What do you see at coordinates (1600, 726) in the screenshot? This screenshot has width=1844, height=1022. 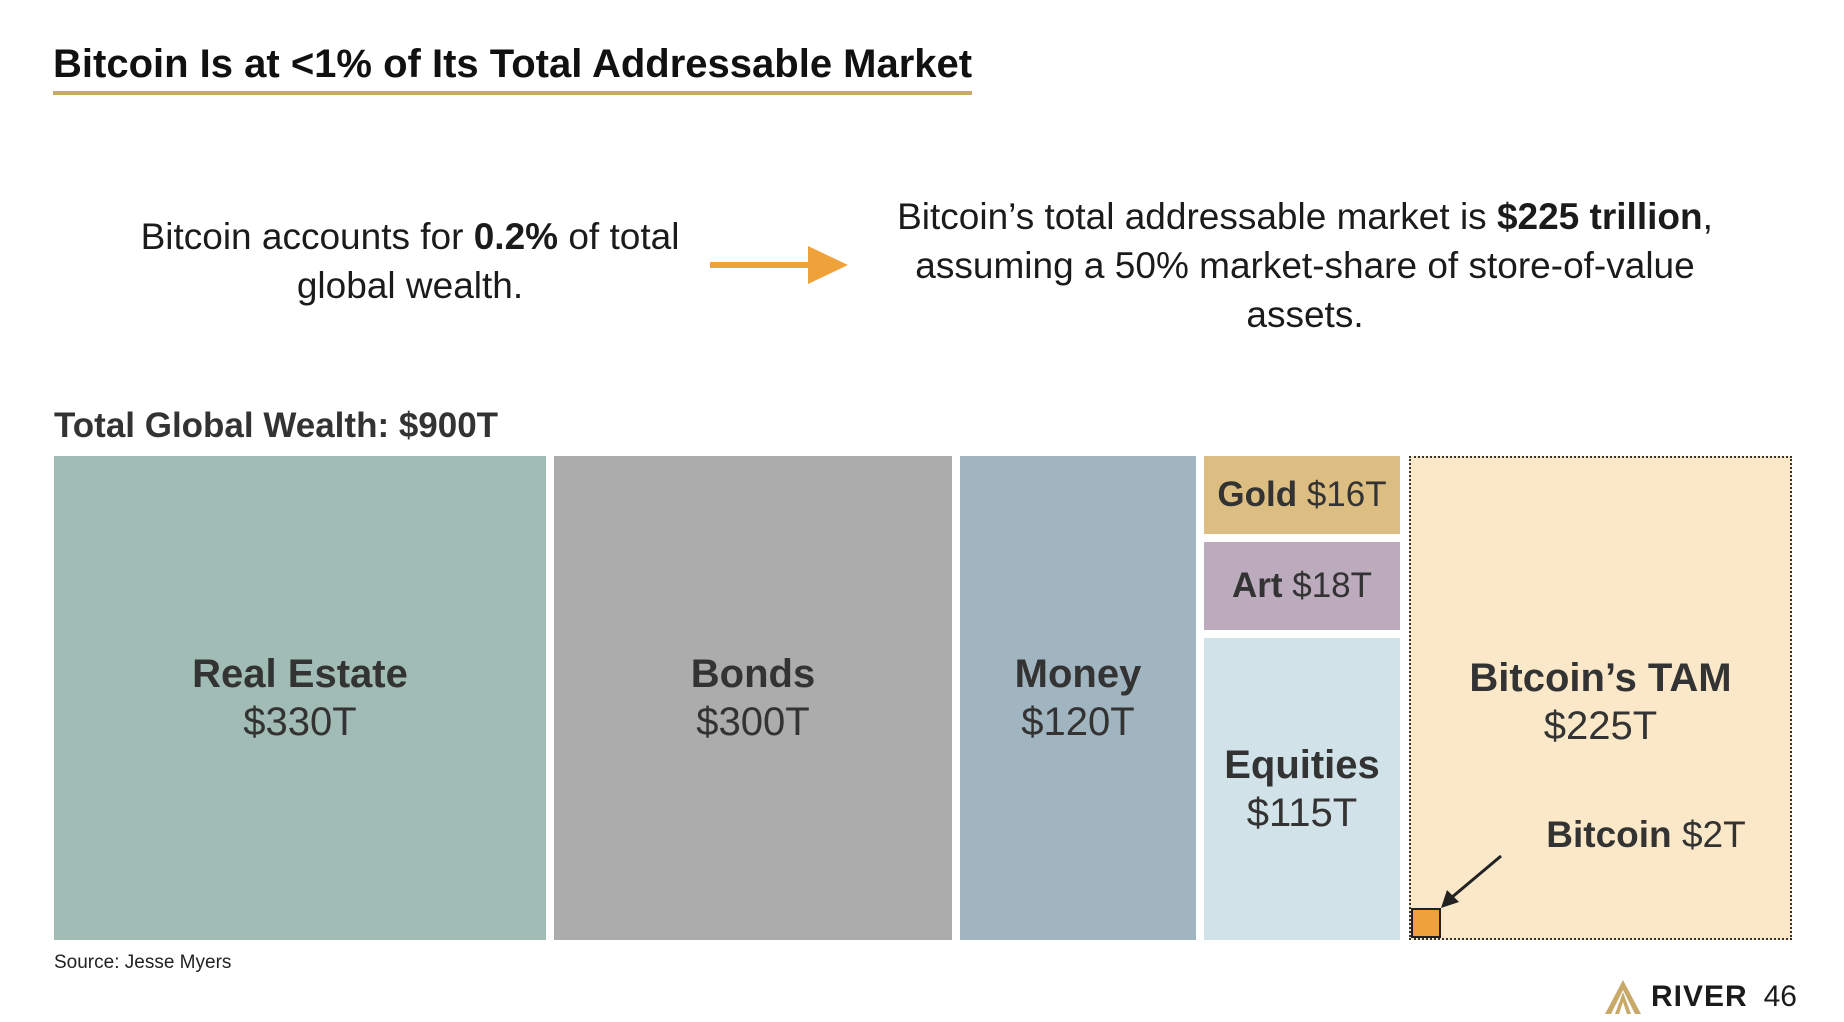 I see `tam-value: $225T` at bounding box center [1600, 726].